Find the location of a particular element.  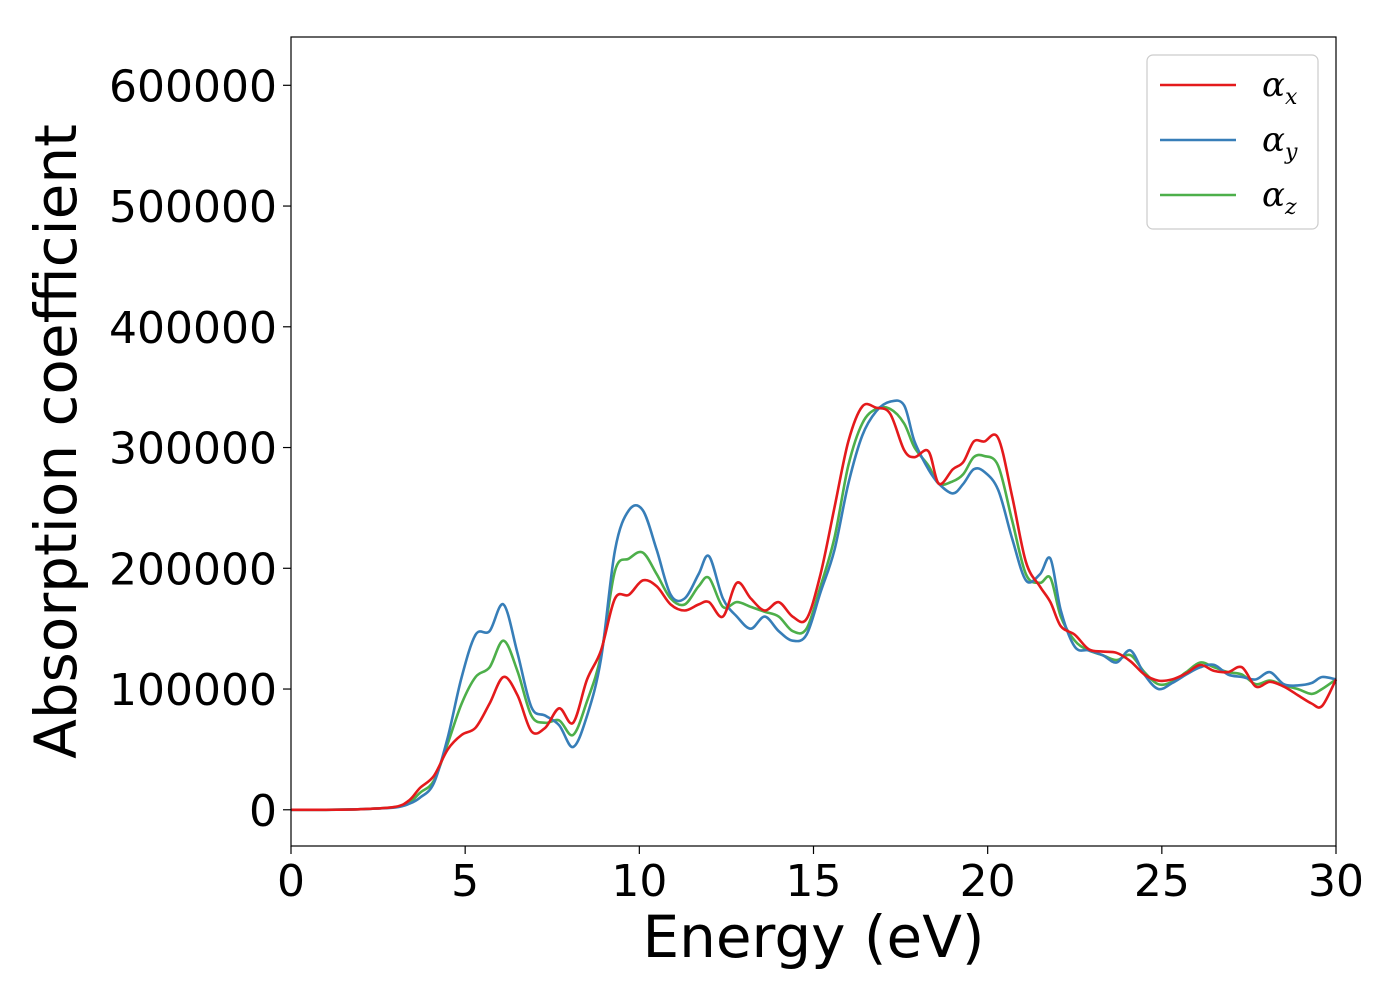

x-tick-label: 20 is located at coordinates (988, 881).